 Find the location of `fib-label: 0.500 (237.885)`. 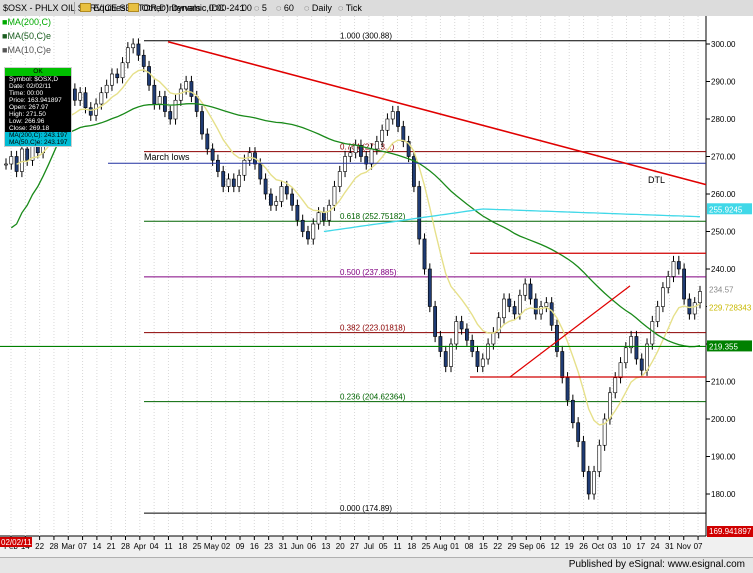

fib-label: 0.500 (237.885) is located at coordinates (368, 272).